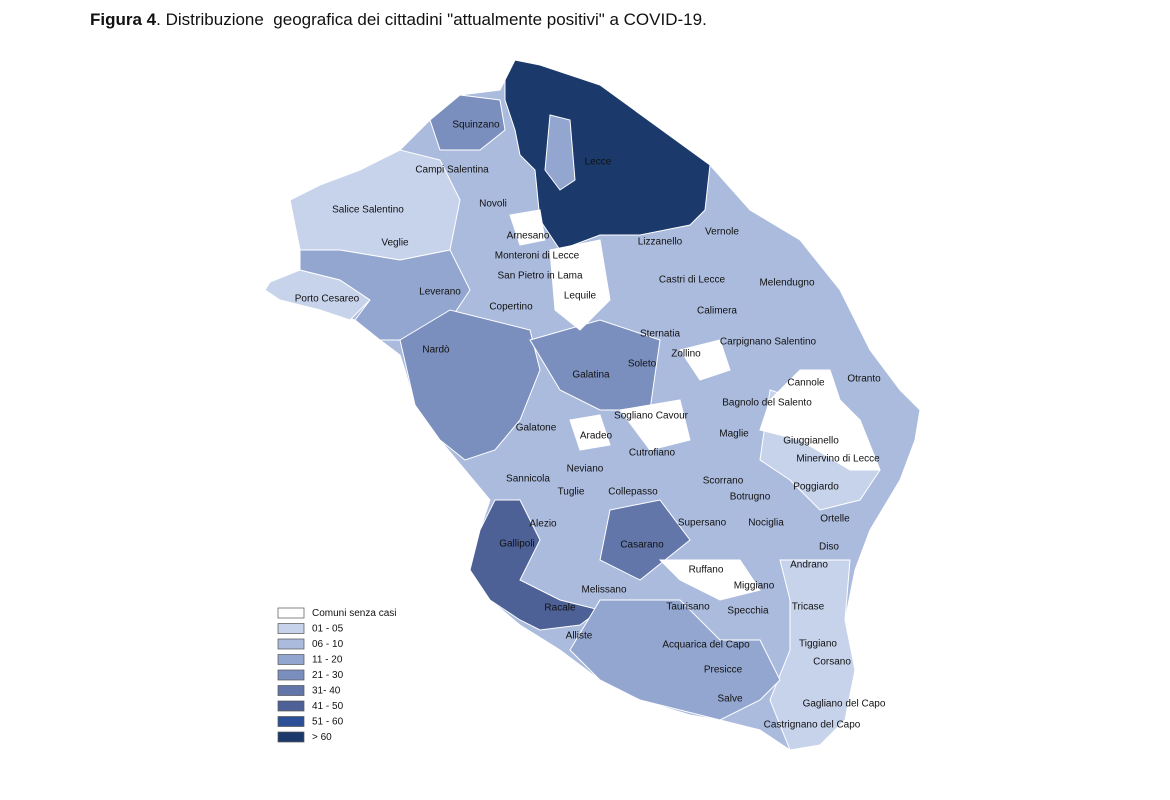 The image size is (1170, 800). What do you see at coordinates (528, 479) in the screenshot?
I see `place-label: Sannicola` at bounding box center [528, 479].